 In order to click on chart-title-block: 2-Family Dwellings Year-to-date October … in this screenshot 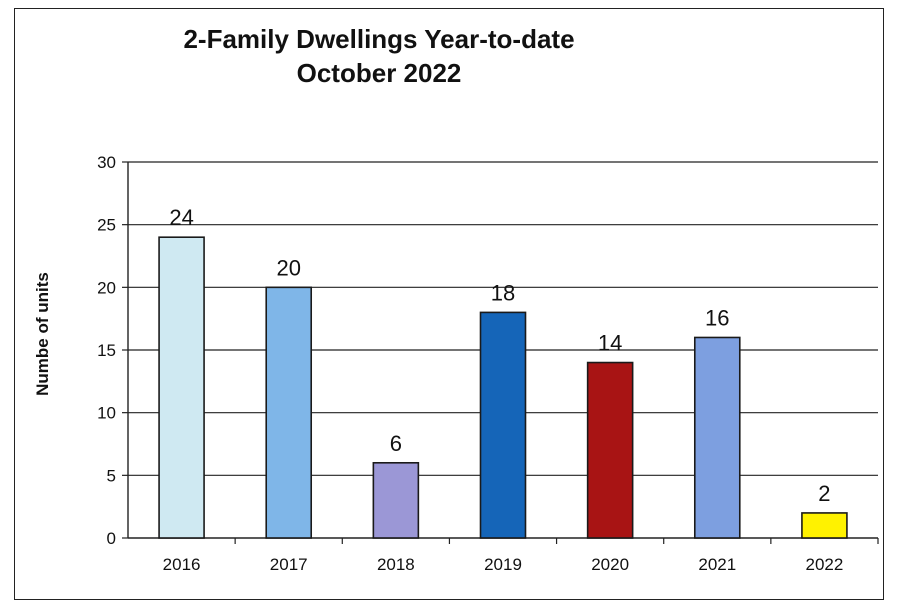, I will do `click(449, 56)`.